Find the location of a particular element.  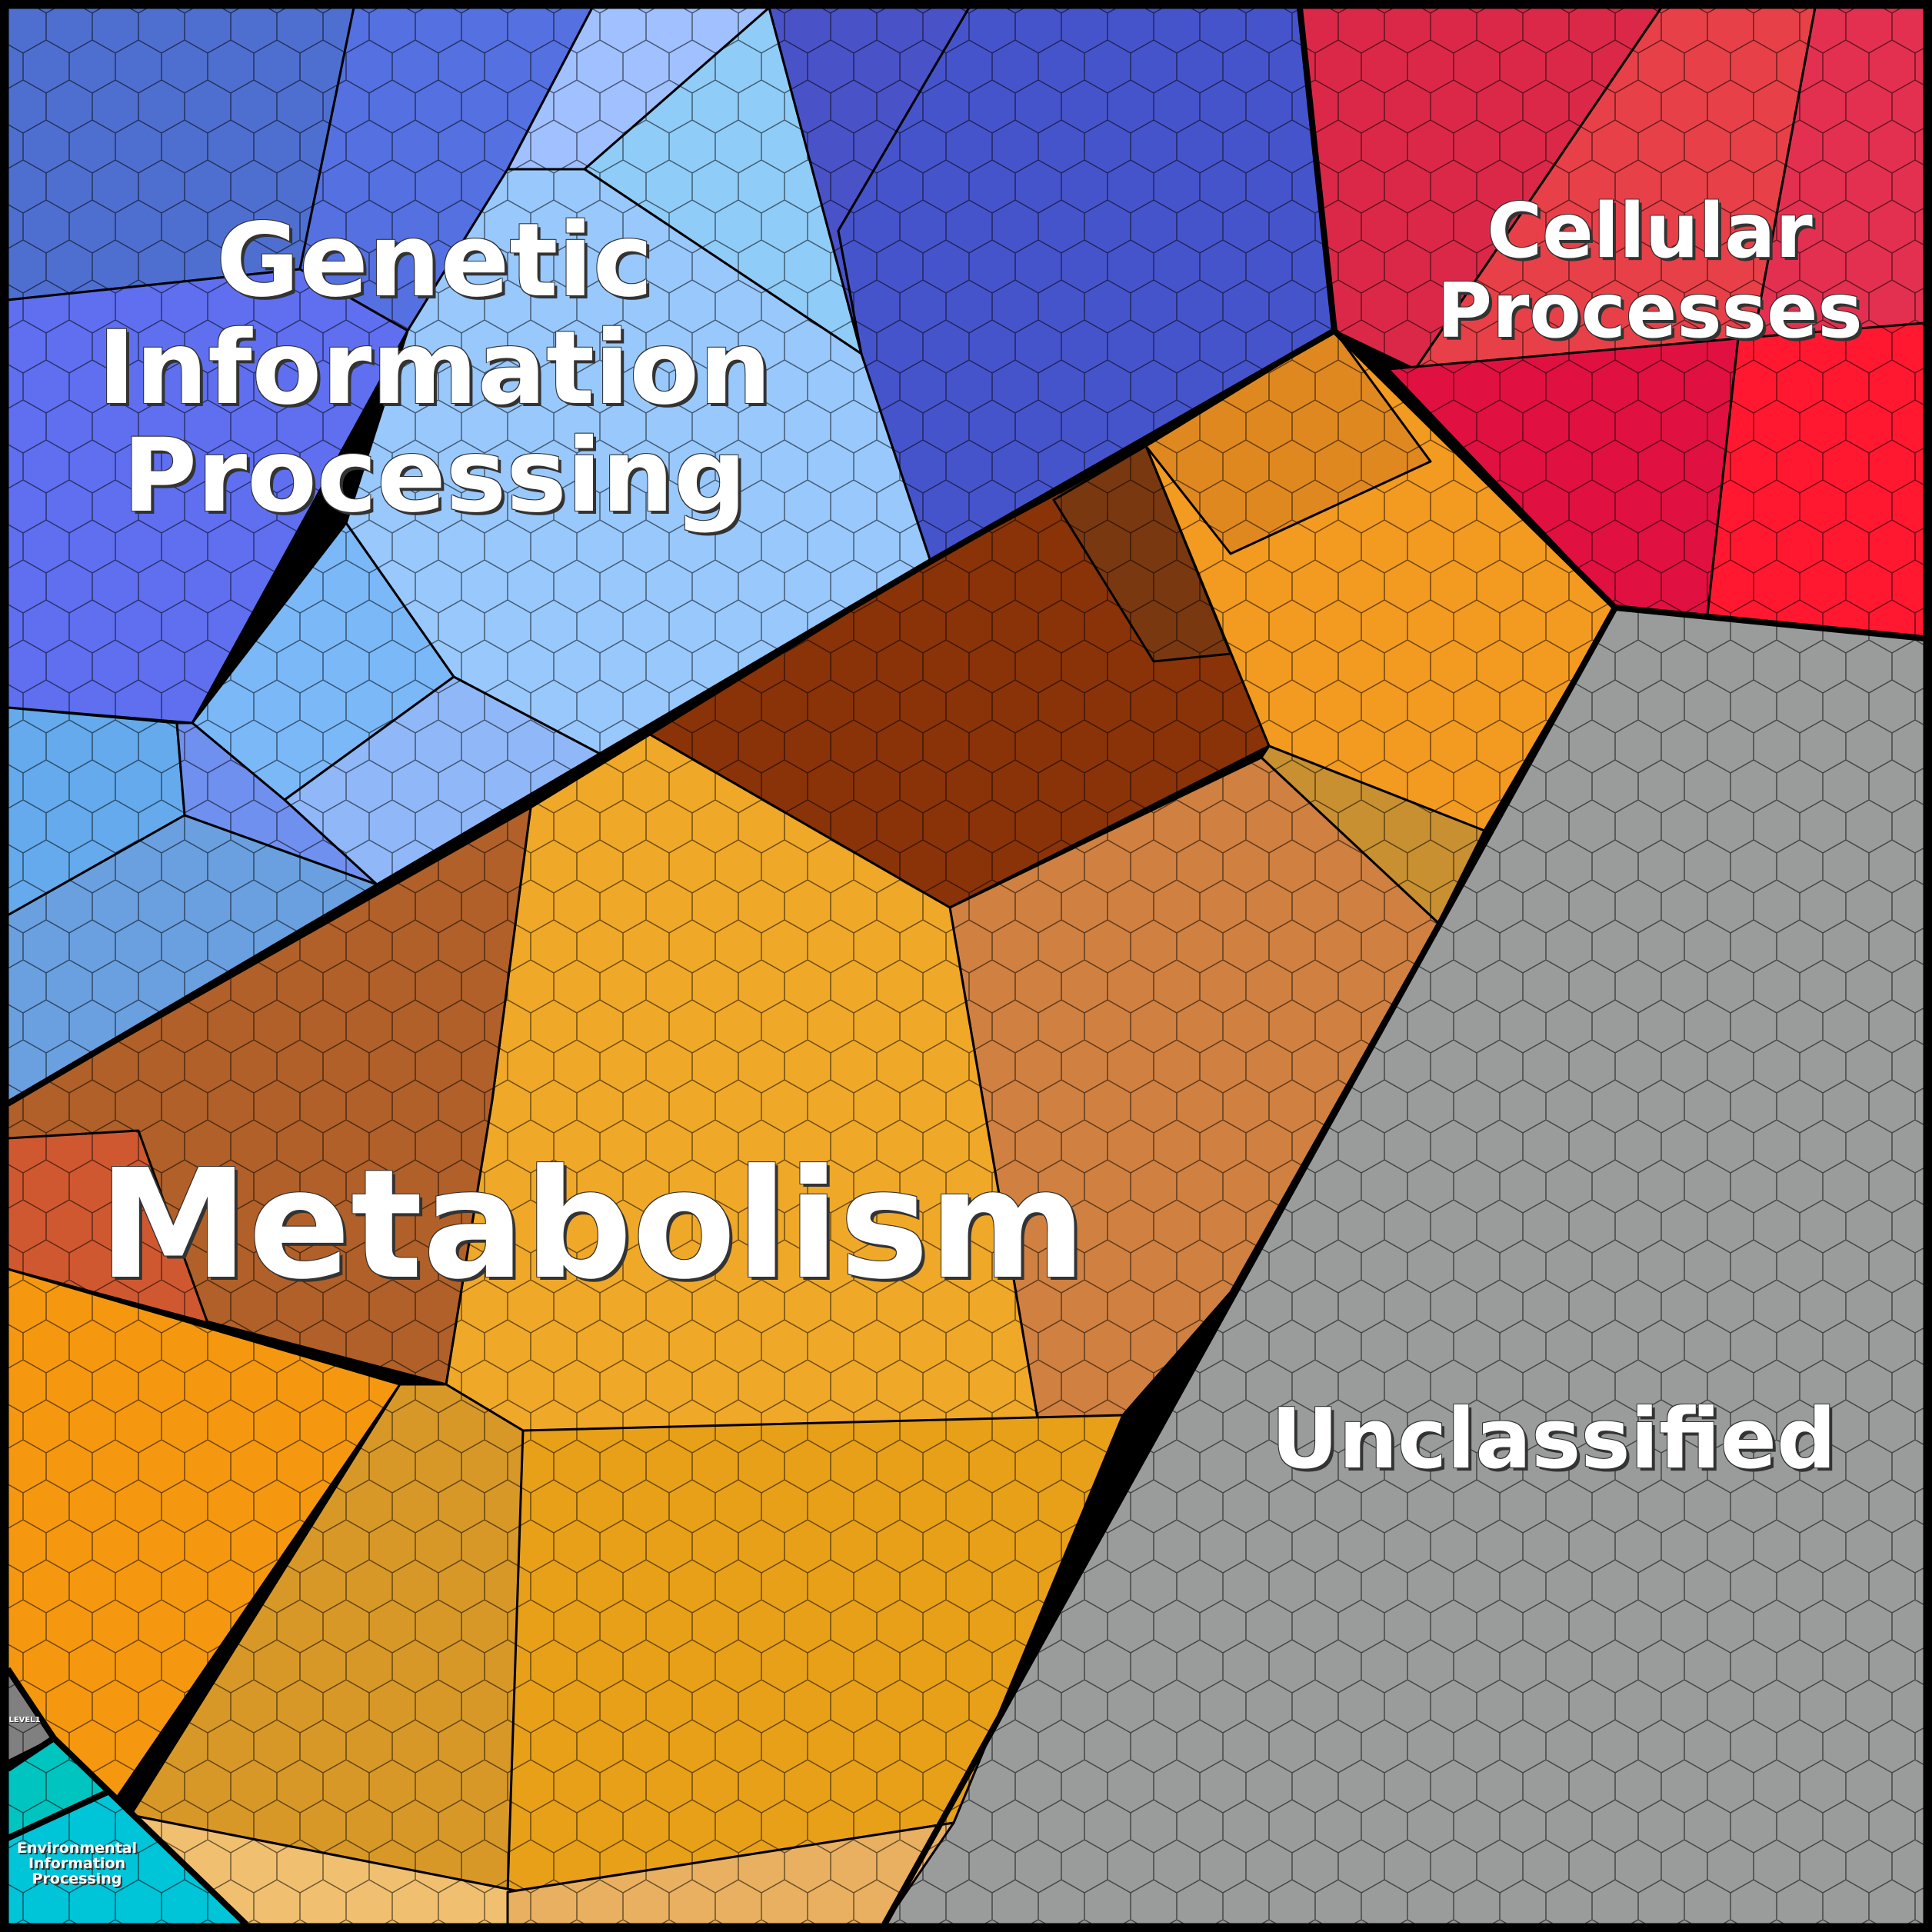

label-environmental-information-processing: Environmental Information Processing is located at coordinates (77, 1863).